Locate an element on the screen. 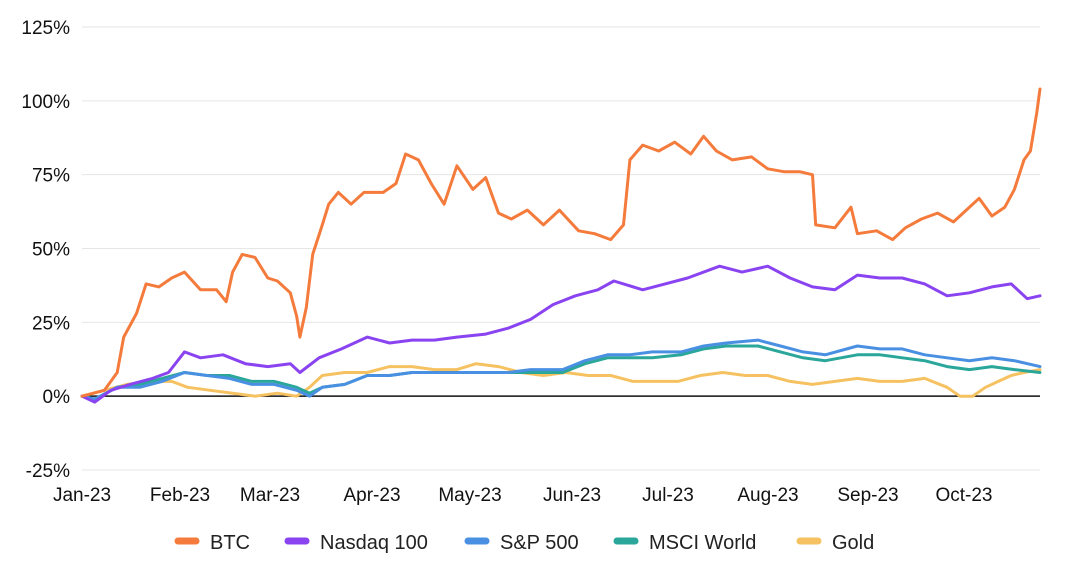 This screenshot has width=1082, height=569. x-tick-label: Mar-23 is located at coordinates (270, 495).